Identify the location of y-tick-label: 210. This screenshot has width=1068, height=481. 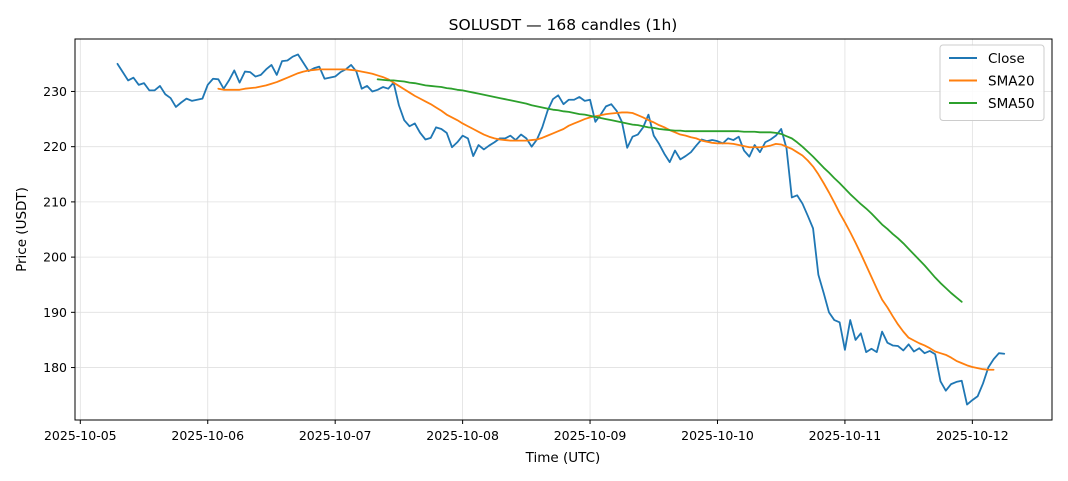
(55, 201).